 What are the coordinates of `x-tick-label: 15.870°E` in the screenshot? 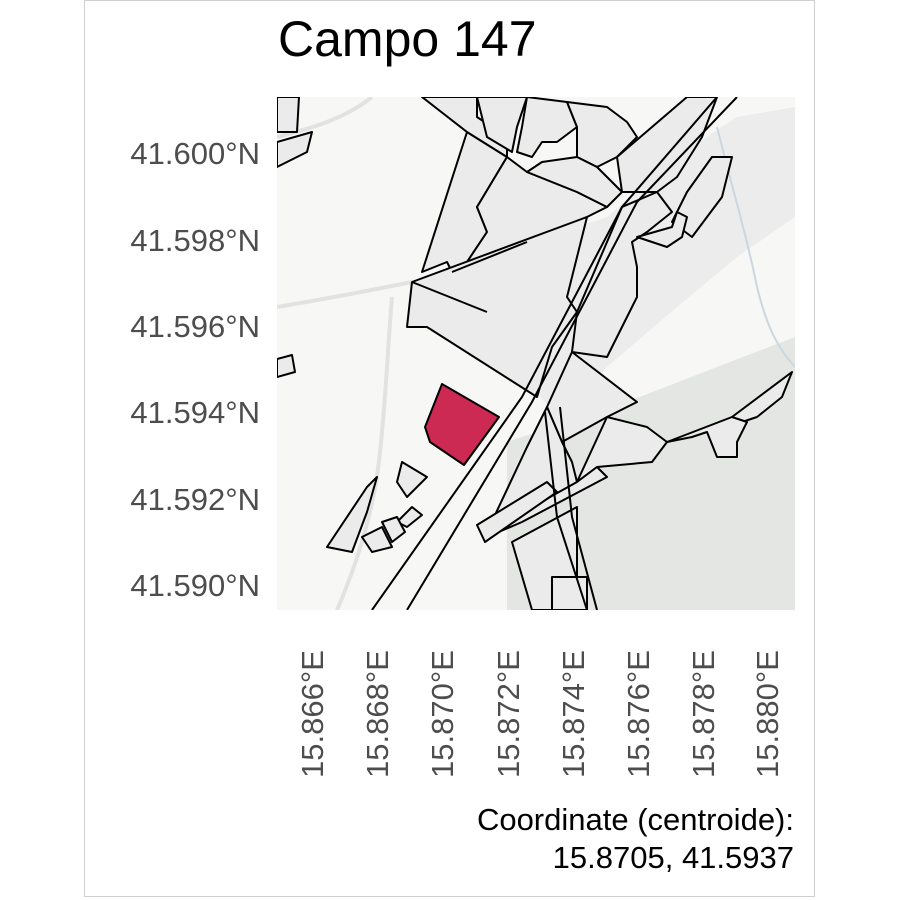 It's located at (442, 714).